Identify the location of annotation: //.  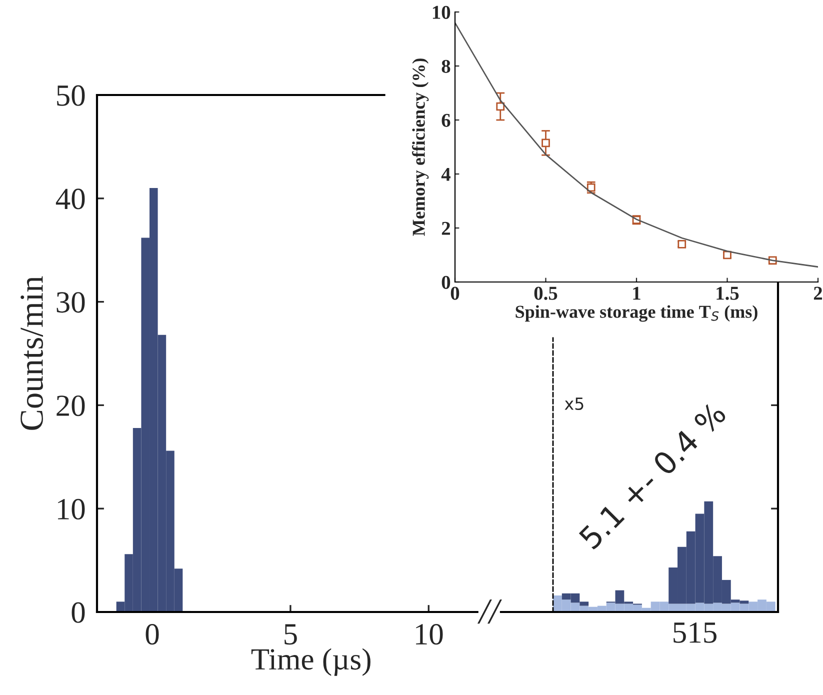
(489, 611).